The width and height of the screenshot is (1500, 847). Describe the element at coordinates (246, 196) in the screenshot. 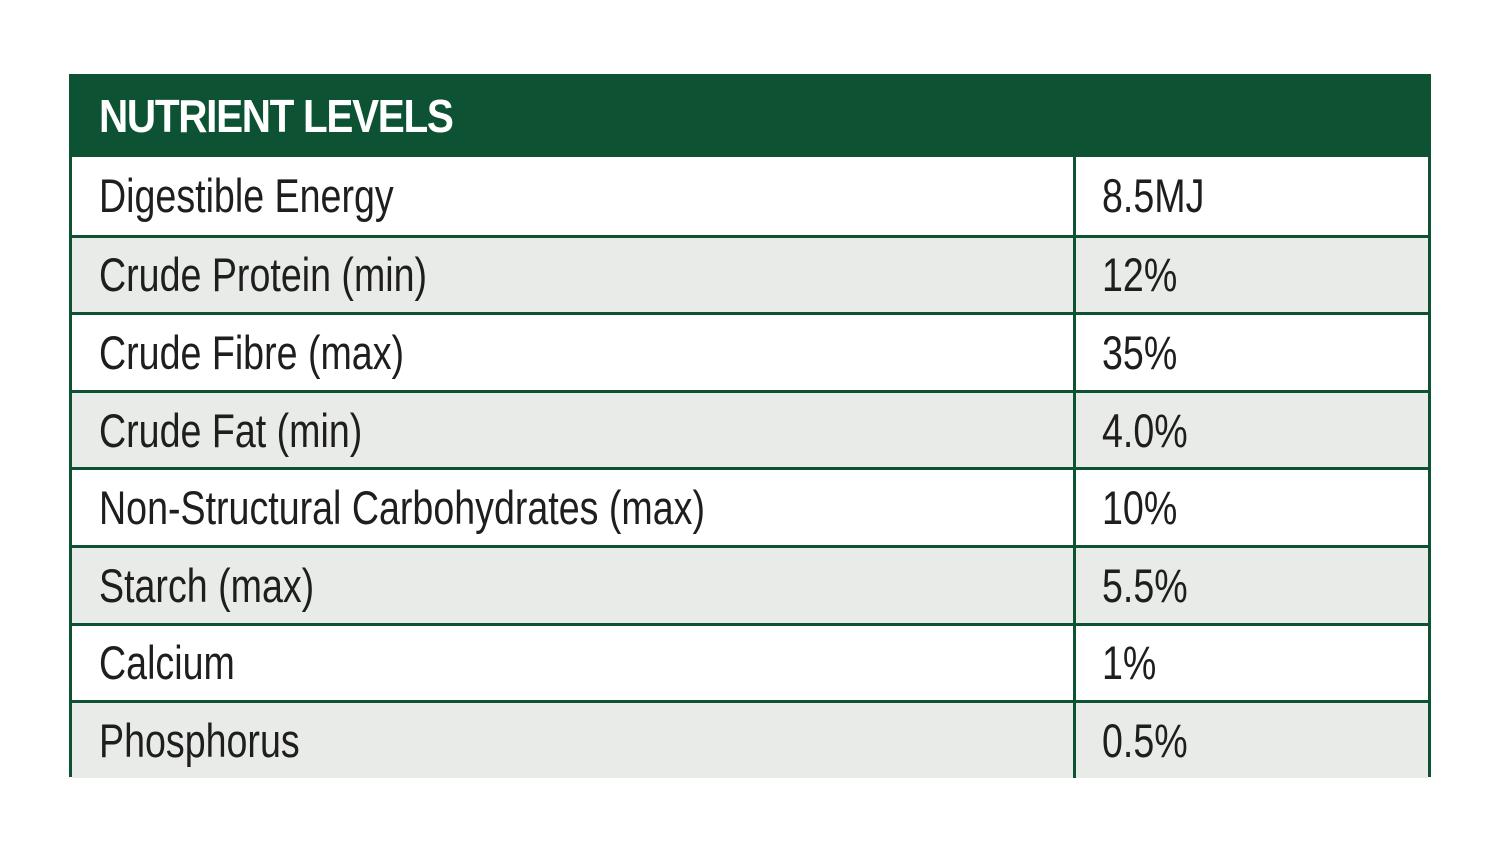

I see `nutrient-name: Digestible Energy` at that location.